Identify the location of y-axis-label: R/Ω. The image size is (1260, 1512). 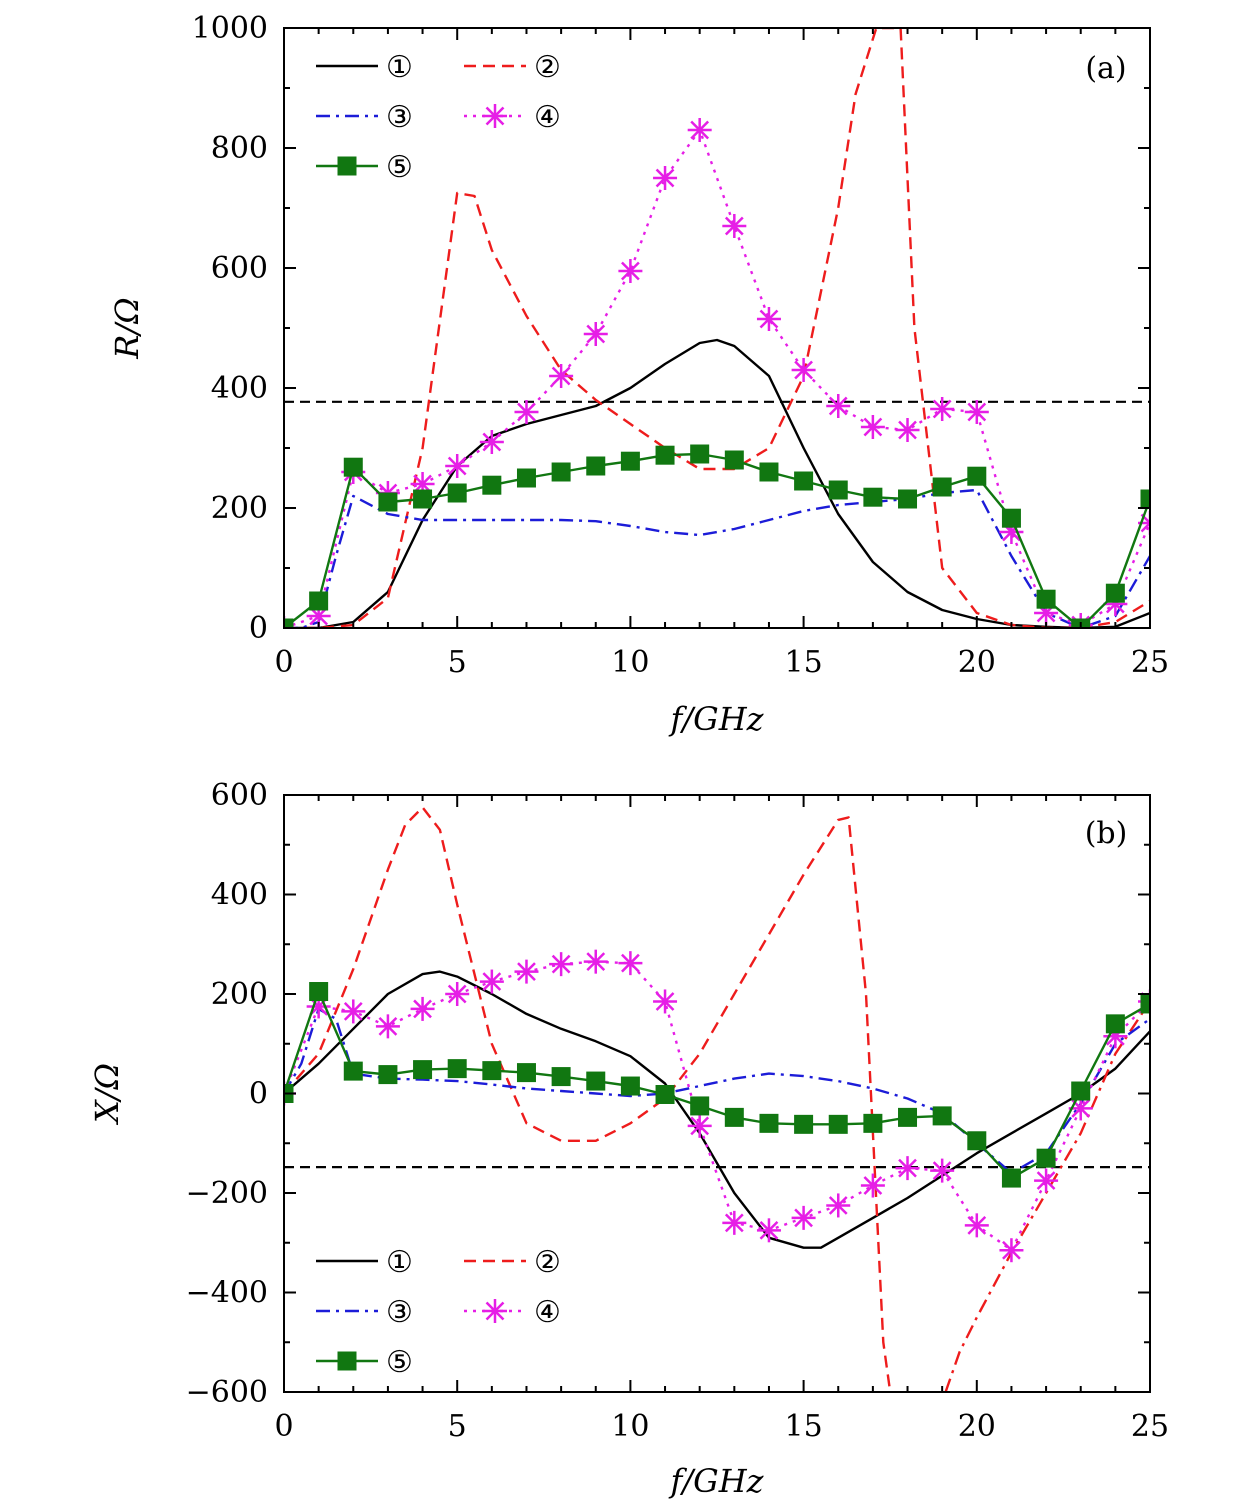
(127, 328).